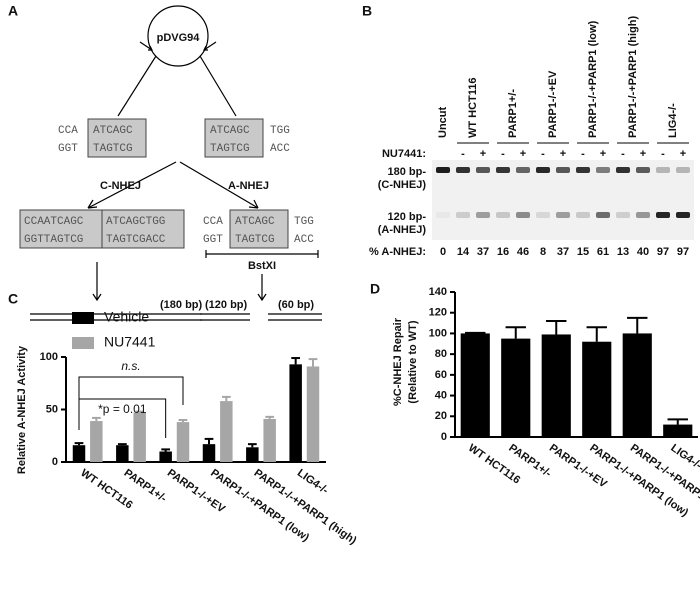 This screenshot has height=599, width=700. Describe the element at coordinates (593, 79) in the screenshot. I see `lane-label: PARP1-/-+PARP1 (low)` at that location.